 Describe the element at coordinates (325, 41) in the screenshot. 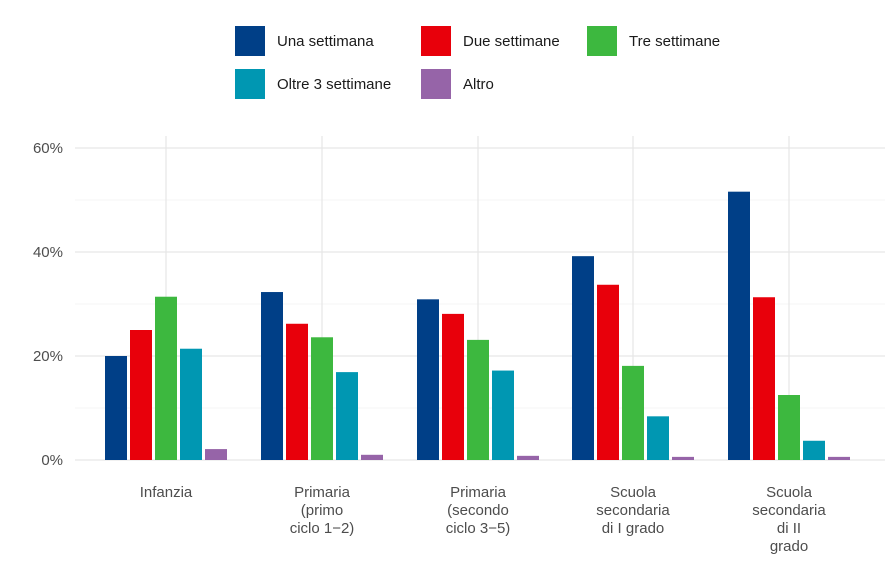

I see `legend-label: Una settimana` at that location.